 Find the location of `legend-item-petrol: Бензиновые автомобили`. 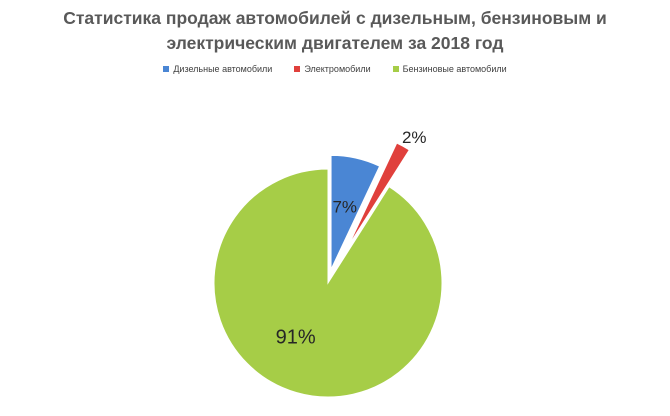

legend-item-petrol: Бензиновые автомобили is located at coordinates (449, 69).